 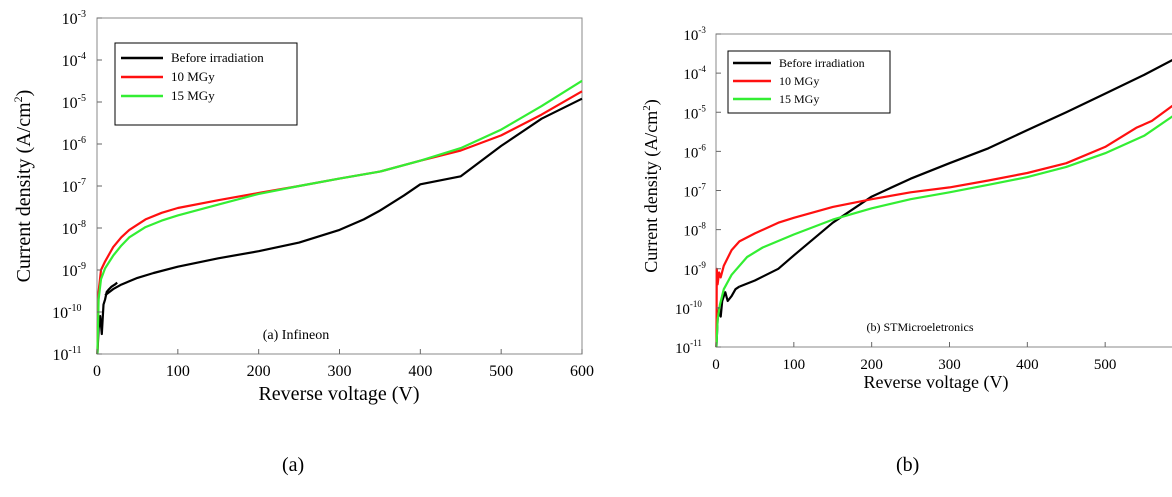 I want to click on caption-a: (a), so click(x=293, y=465).